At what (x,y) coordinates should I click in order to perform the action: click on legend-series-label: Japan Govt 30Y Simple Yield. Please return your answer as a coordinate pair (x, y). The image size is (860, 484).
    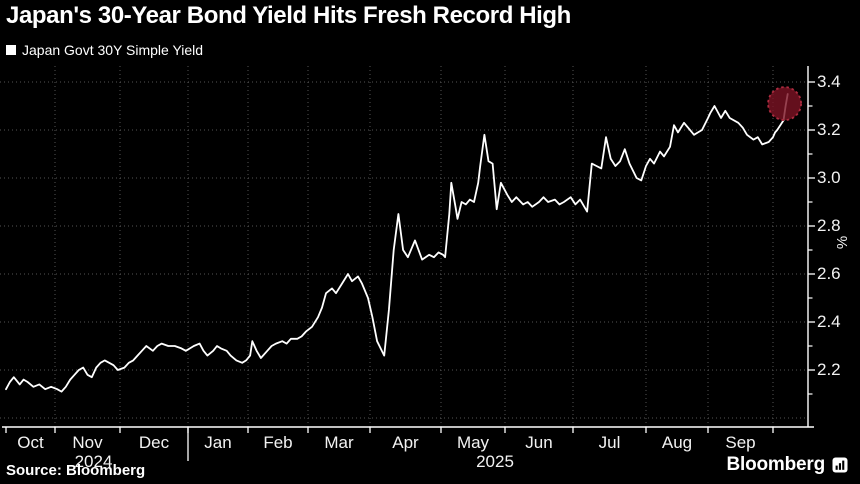
    Looking at the image, I should click on (113, 50).